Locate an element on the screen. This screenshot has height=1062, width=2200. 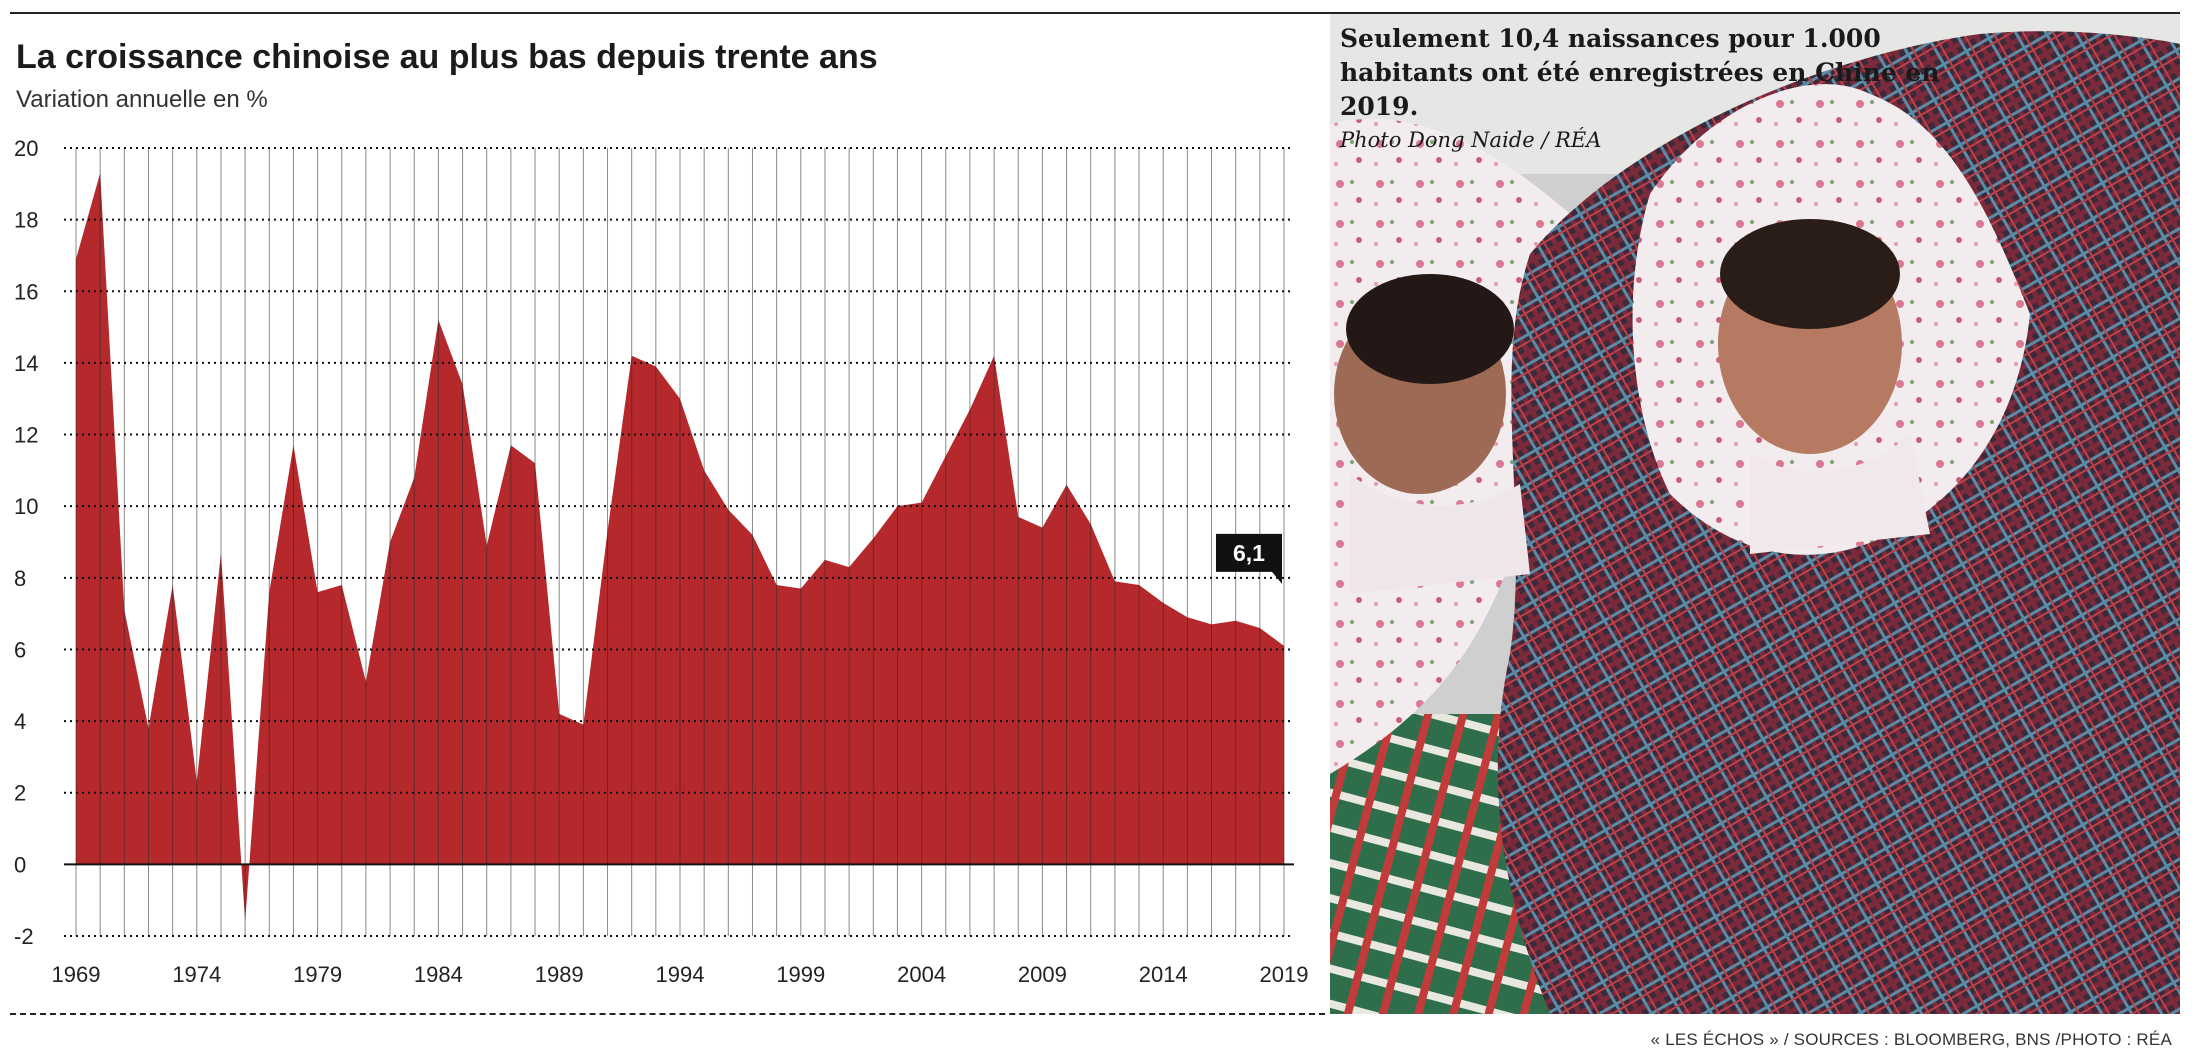
y-tick-label: 0 is located at coordinates (20, 864).